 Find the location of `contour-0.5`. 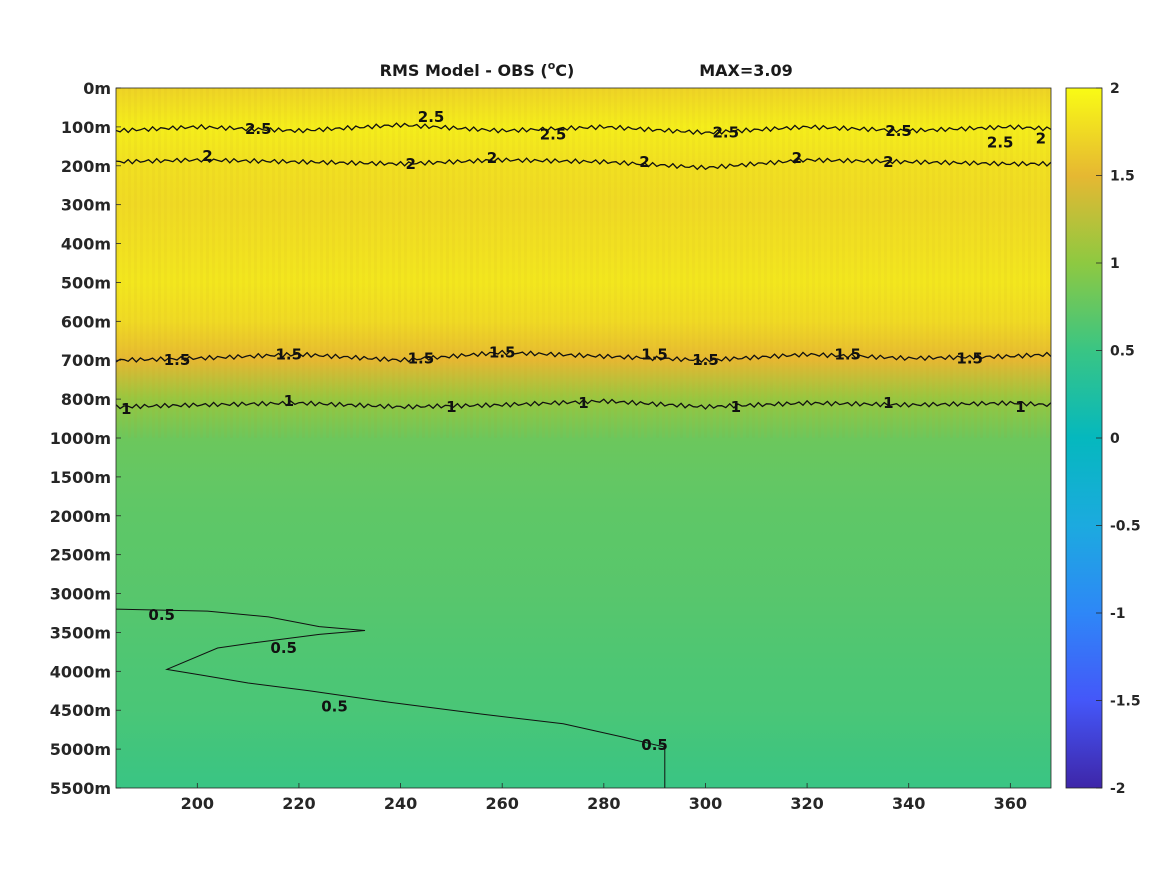

contour-0.5 is located at coordinates (391, 698).